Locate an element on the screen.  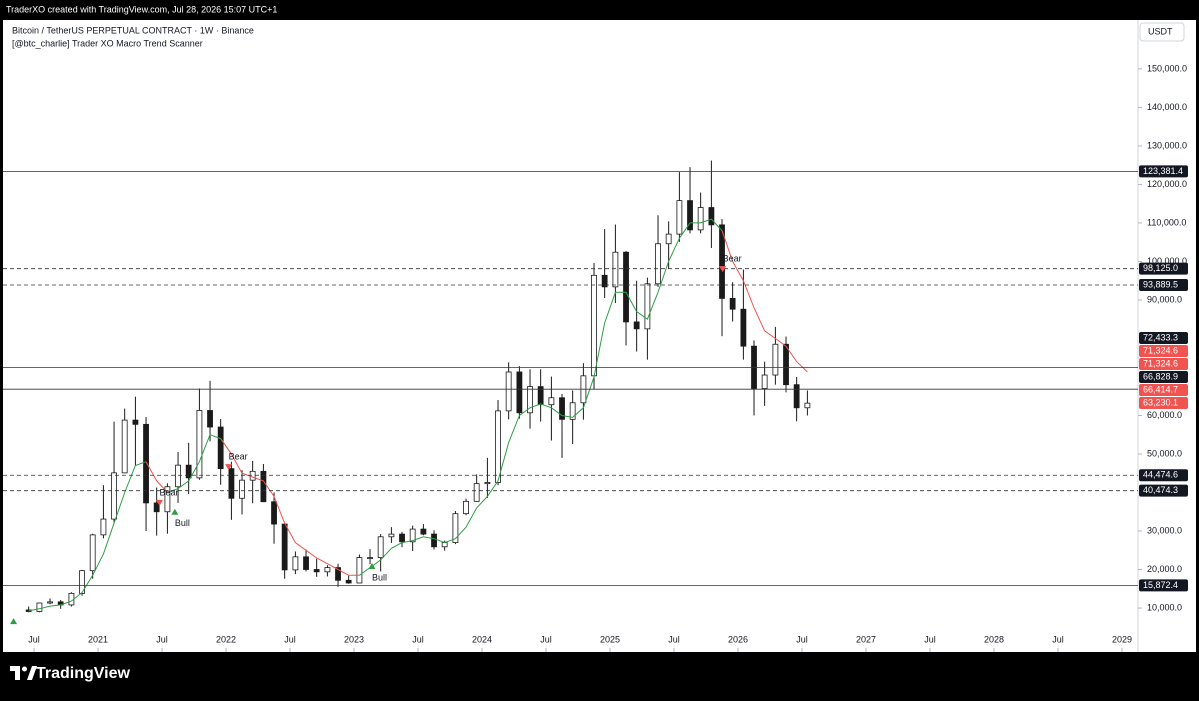
x-tick-label: 2022 is located at coordinates (226, 639).